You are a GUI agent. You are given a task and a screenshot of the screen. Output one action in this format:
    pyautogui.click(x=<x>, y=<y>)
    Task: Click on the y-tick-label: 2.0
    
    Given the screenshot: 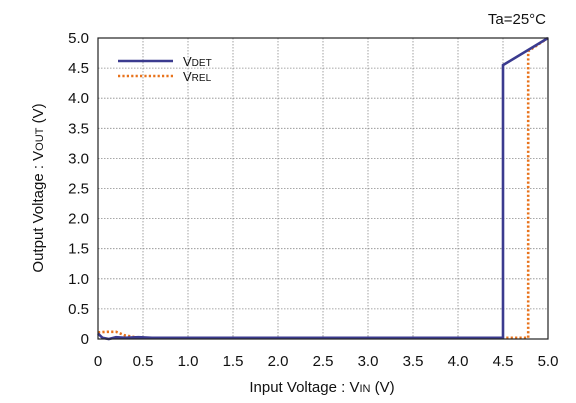 What is the action you would take?
    pyautogui.click(x=78, y=219)
    